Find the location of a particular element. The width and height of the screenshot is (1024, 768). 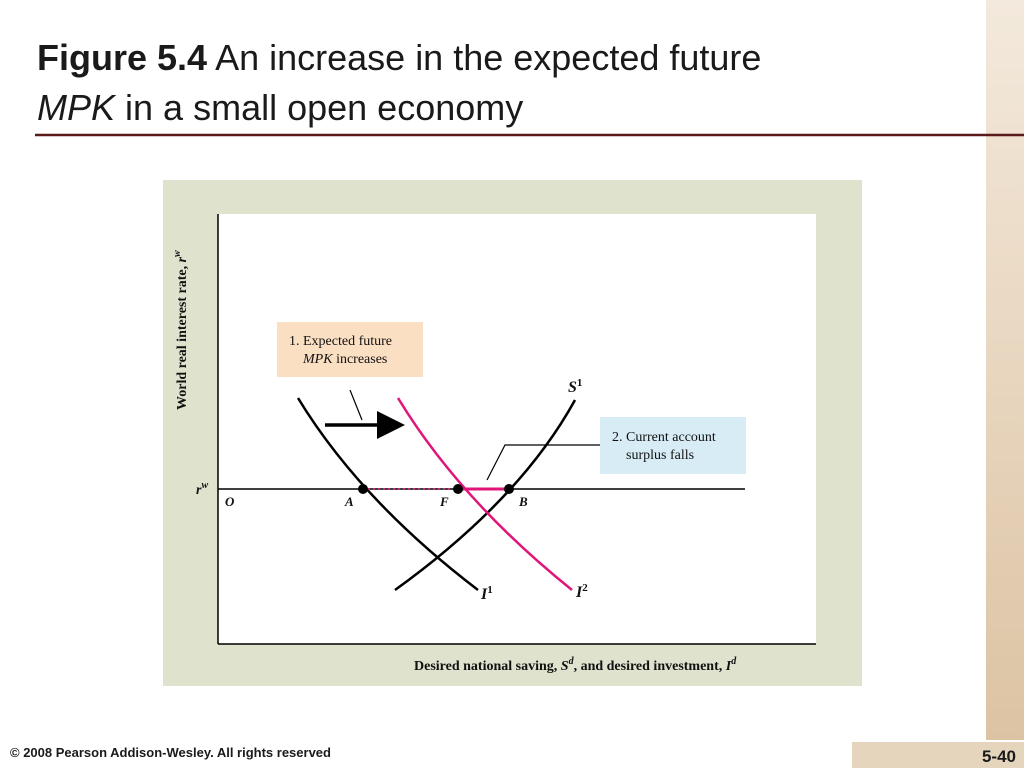

saving-curve is located at coordinates (485, 495).